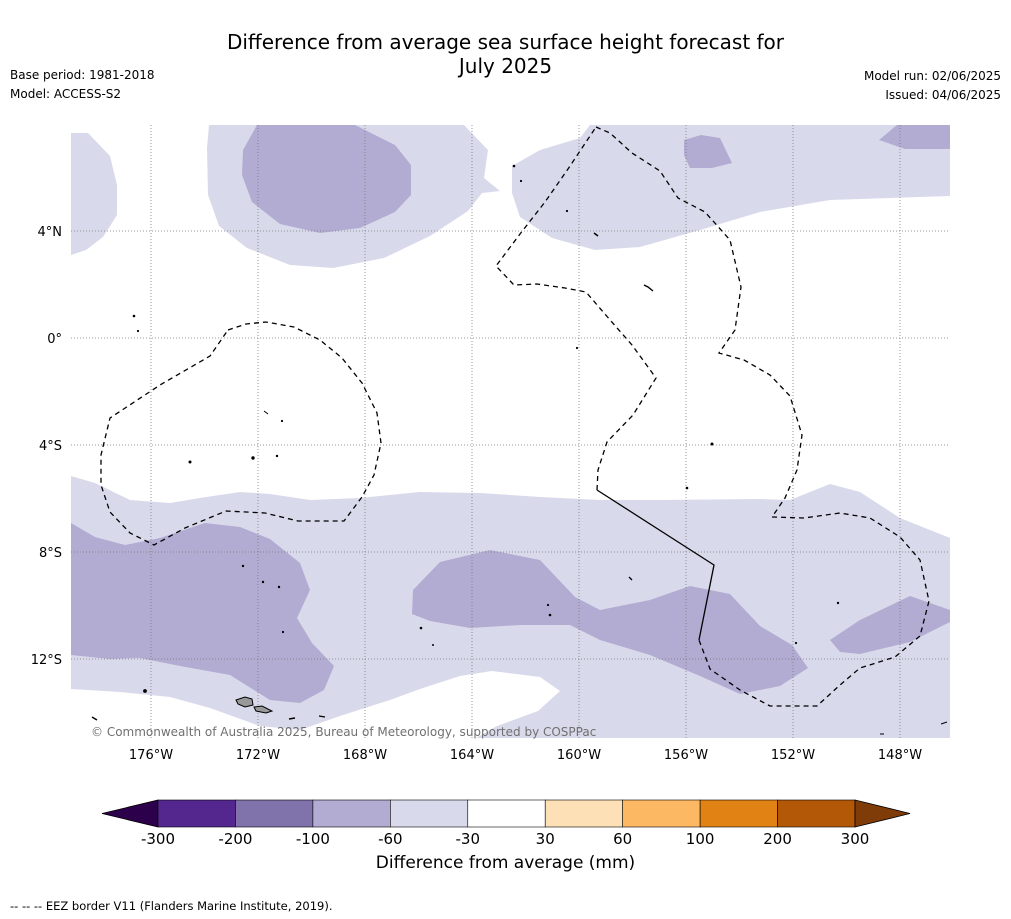  Describe the element at coordinates (525, 755) in the screenshot. I see `lon-tick-labels: 176°W 172°W 168°W 164°W 160°W 156°W 152°W 148°W` at that location.